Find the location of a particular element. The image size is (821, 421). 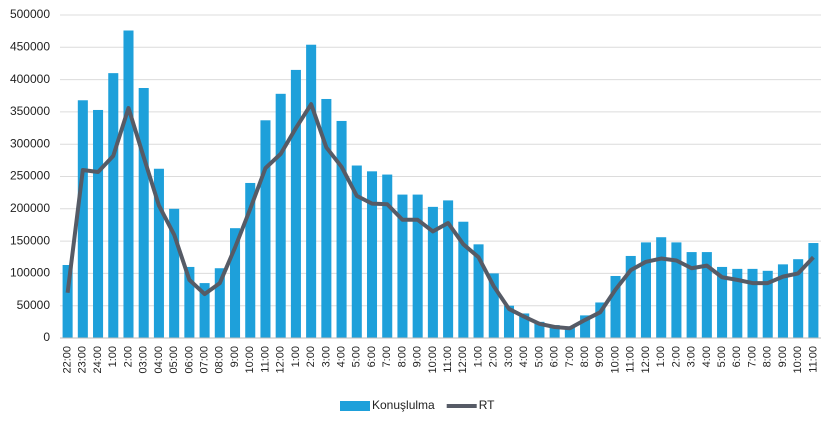

x-tick-label: 07:00 is located at coordinates (204, 360).